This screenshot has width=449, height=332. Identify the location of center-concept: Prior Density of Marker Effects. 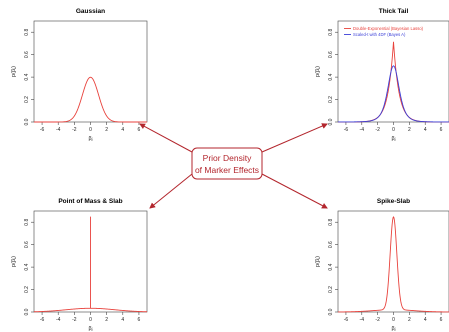
(233, 166).